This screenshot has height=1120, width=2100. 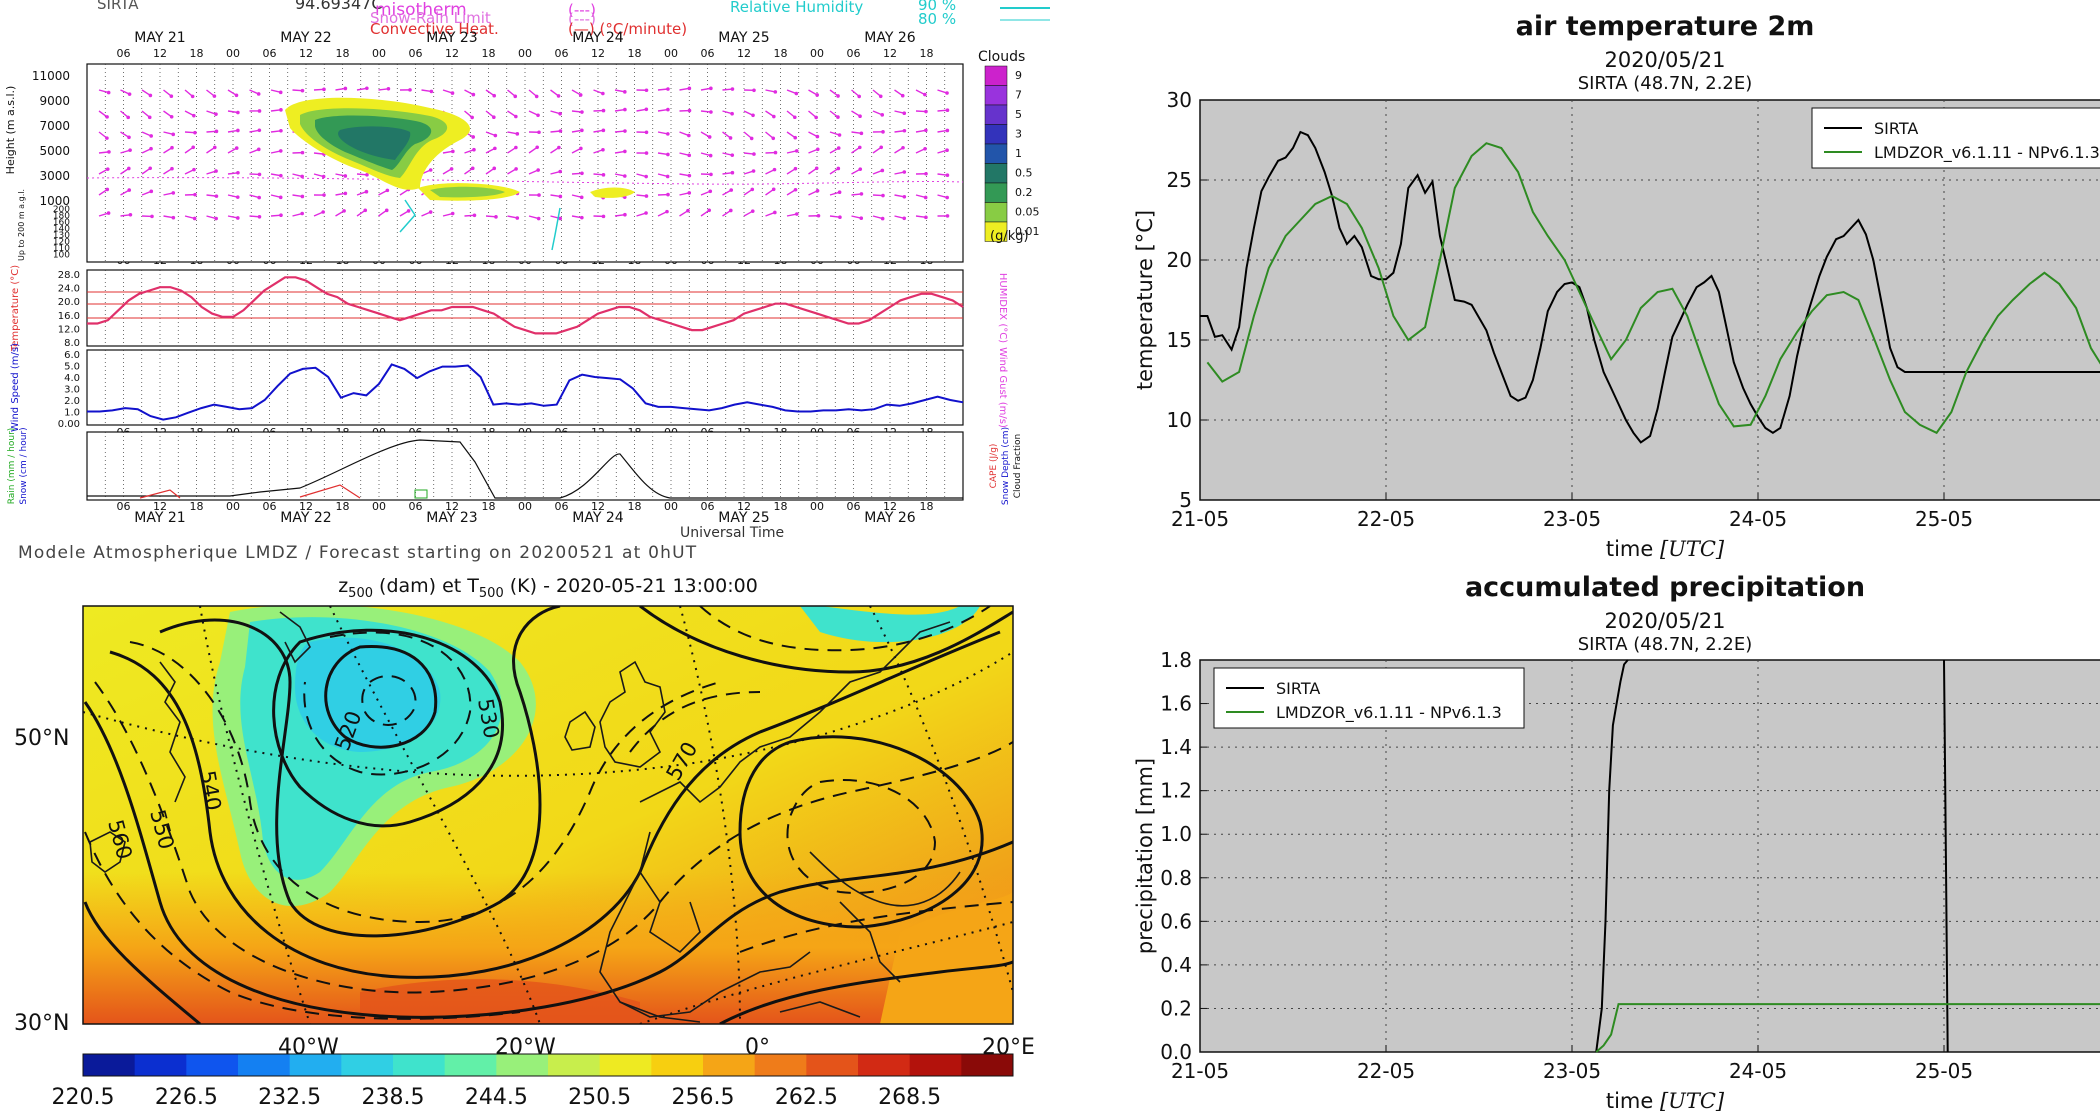 I want to click on legend-box, so click(x=1369, y=698).